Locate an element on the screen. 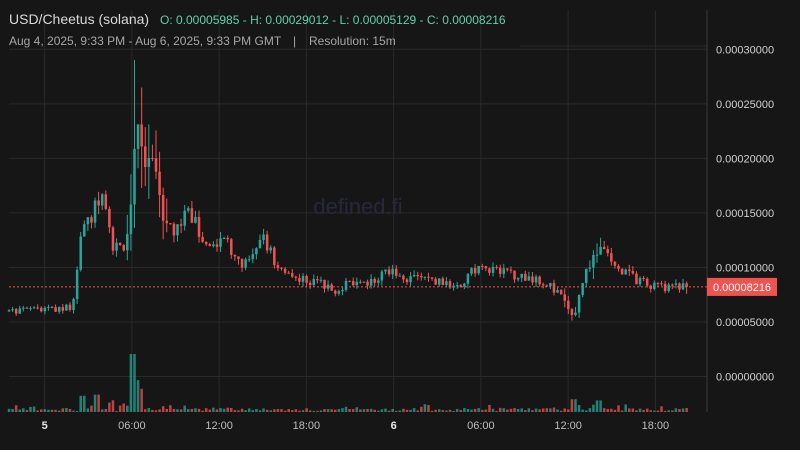  x-axis: 5 06:00 12:00 18:00 6 06:00 12:00 18:00 is located at coordinates (356, 426).